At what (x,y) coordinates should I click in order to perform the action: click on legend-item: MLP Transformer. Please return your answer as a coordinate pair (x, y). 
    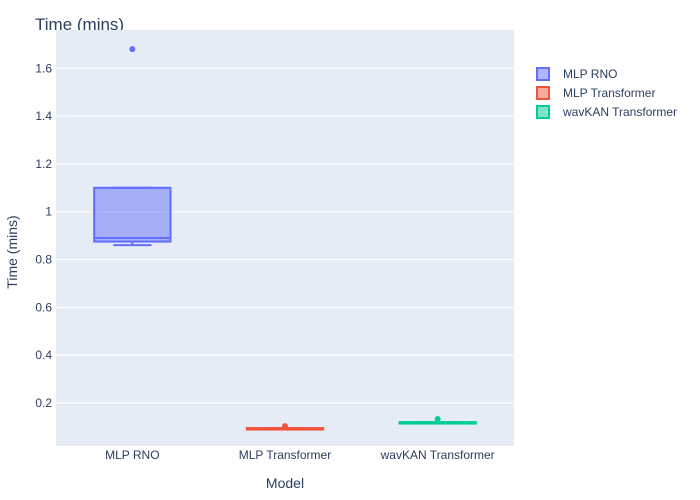
    Looking at the image, I should click on (595, 93).